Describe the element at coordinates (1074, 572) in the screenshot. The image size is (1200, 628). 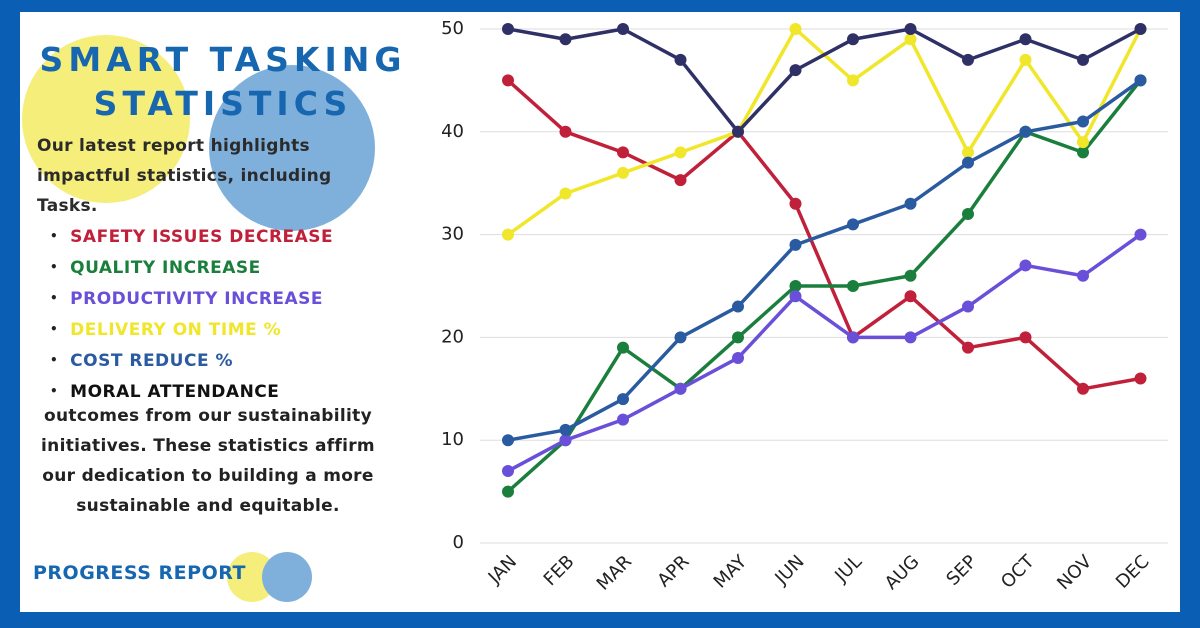
I see `x-tick-label: NOV` at that location.